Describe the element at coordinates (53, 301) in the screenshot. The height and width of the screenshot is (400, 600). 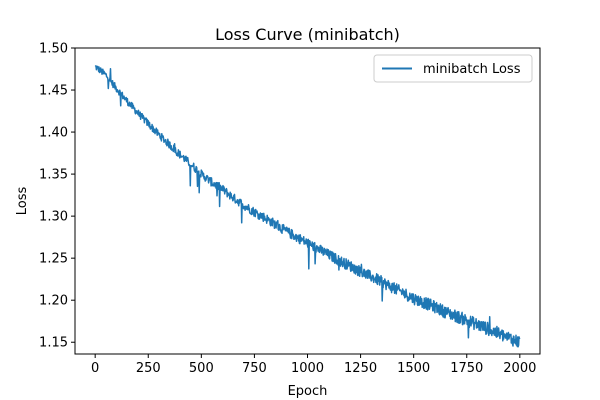
I see `y-tick-label: 1.20` at that location.